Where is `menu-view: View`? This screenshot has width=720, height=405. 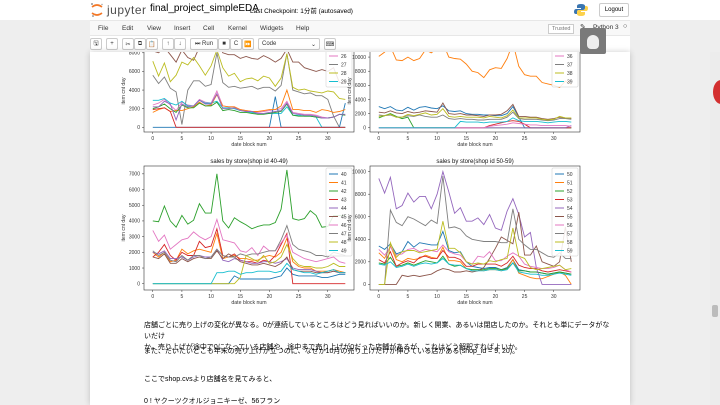
menu-view: View is located at coordinates (154, 28).